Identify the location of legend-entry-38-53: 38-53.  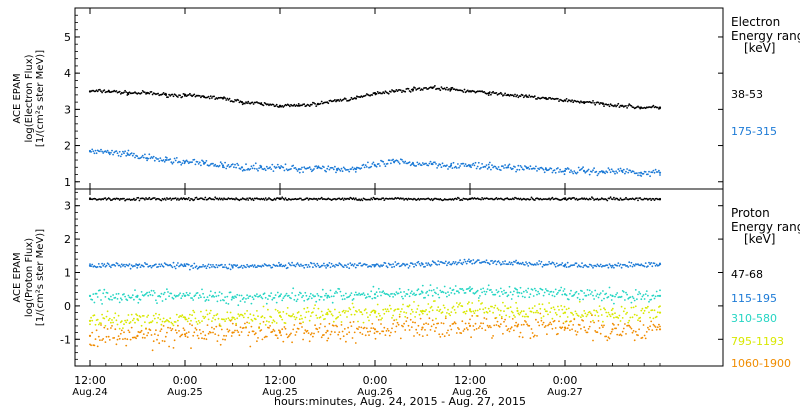
(747, 94).